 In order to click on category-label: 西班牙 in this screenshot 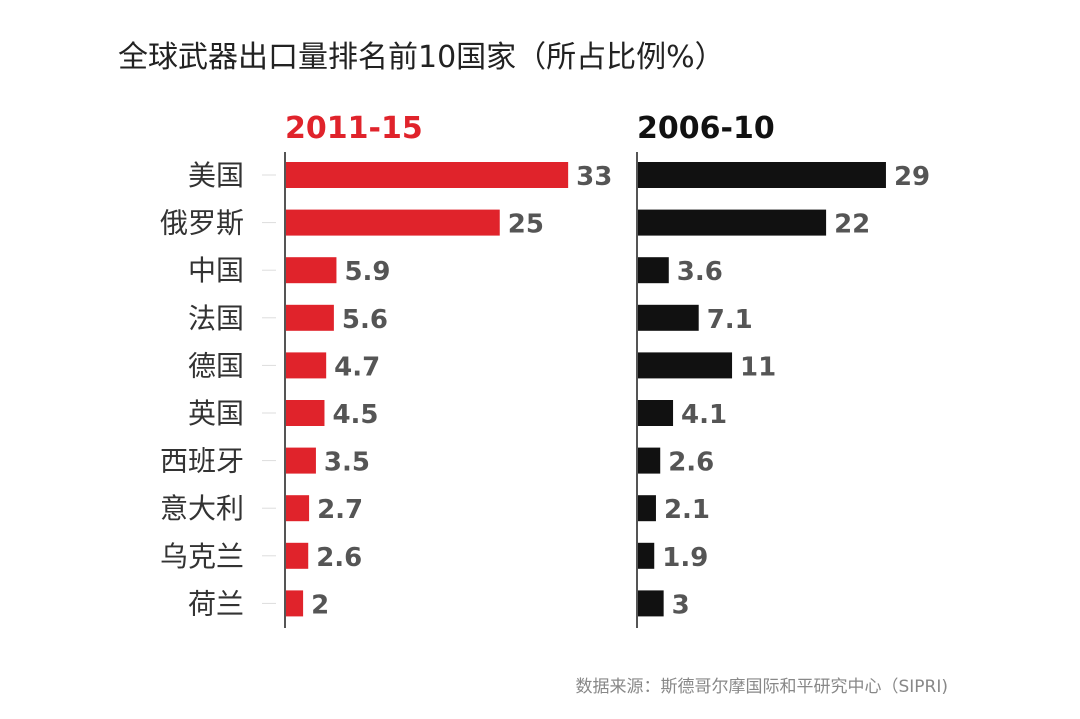, I will do `click(202, 461)`.